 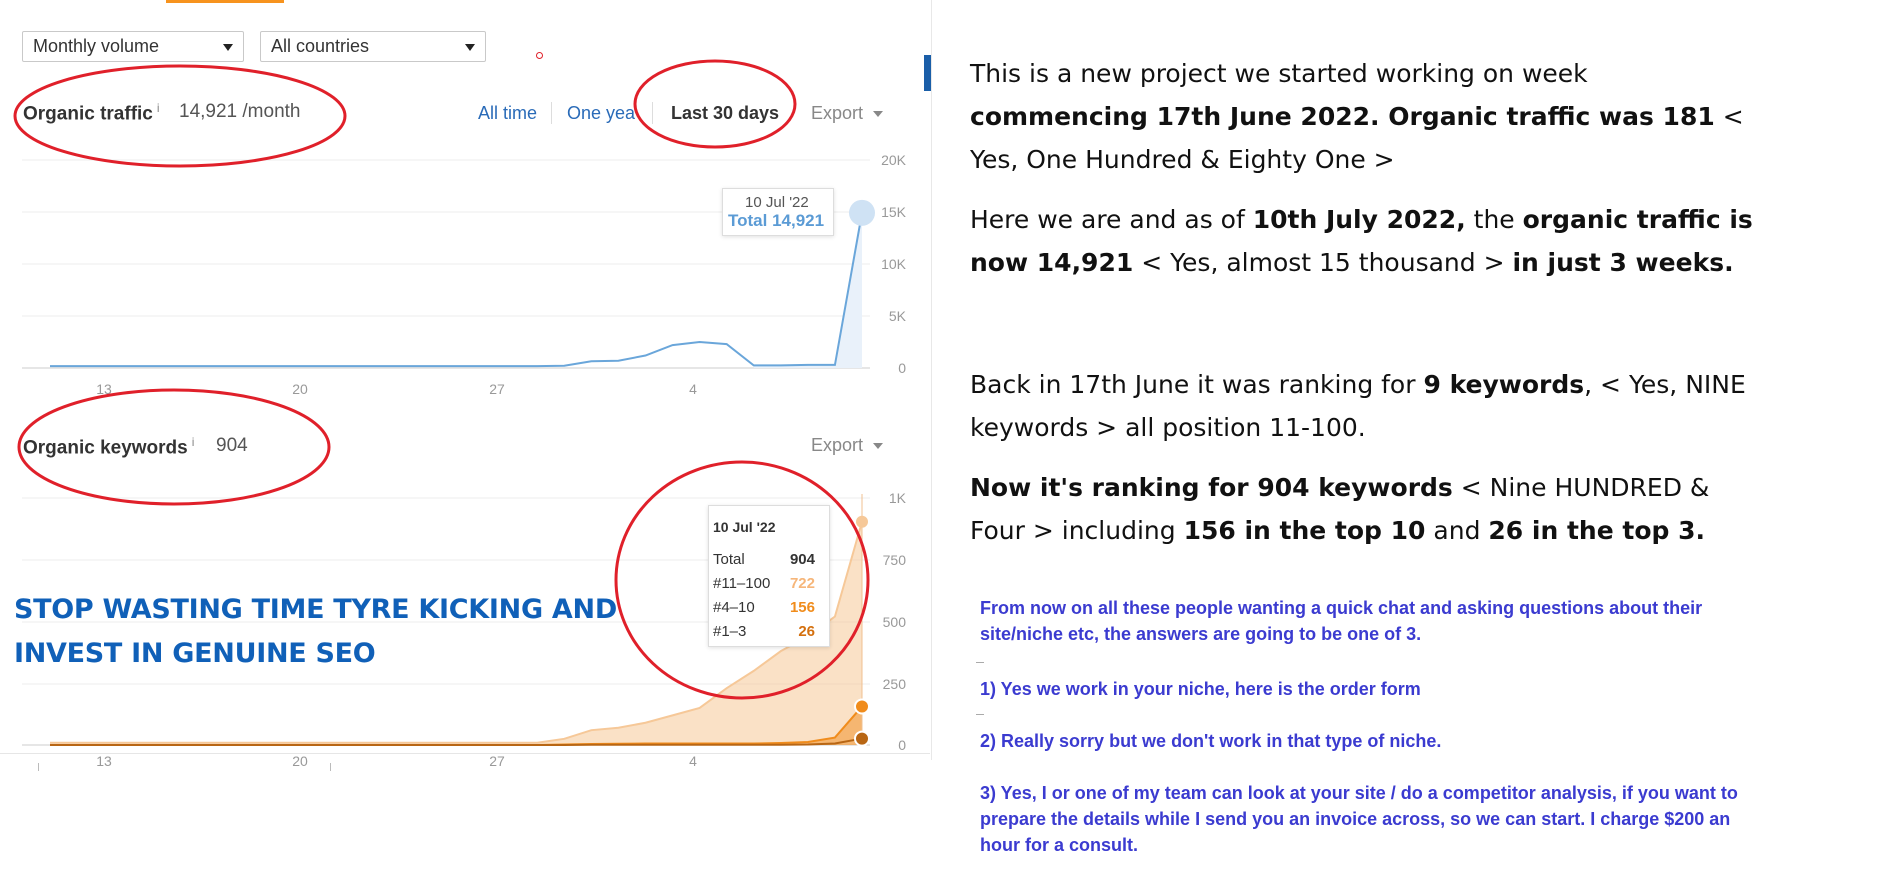 I want to click on y-tick-label: 5K, so click(x=898, y=316).